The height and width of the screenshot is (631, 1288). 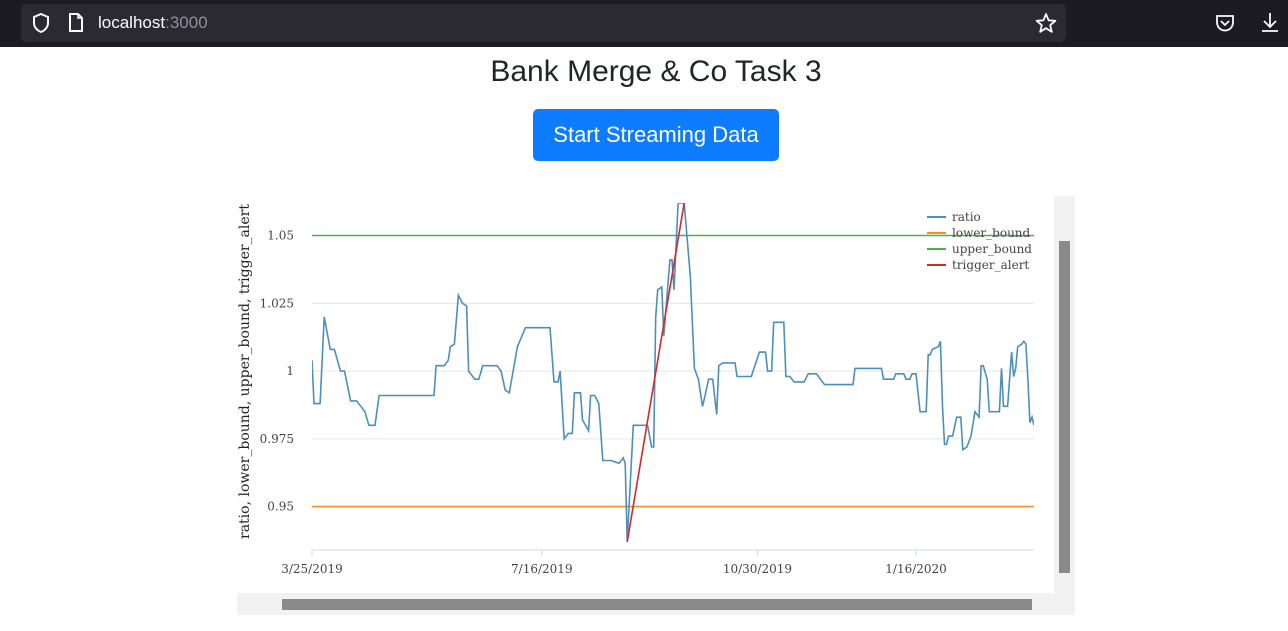 What do you see at coordinates (132, 22) in the screenshot?
I see `url-host: localhost` at bounding box center [132, 22].